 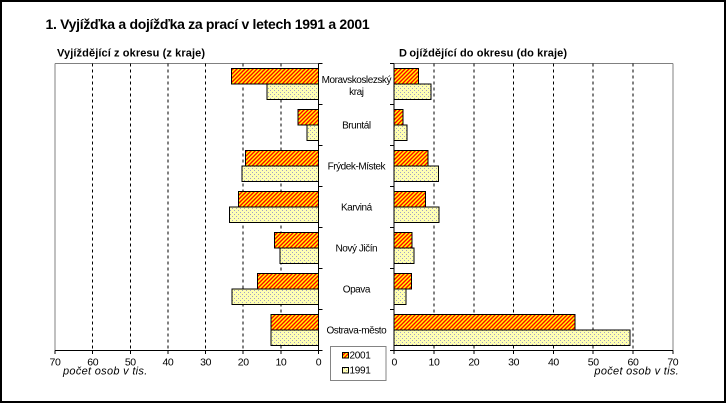 What do you see at coordinates (357, 290) in the screenshot?
I see `svg-text: Opava` at bounding box center [357, 290].